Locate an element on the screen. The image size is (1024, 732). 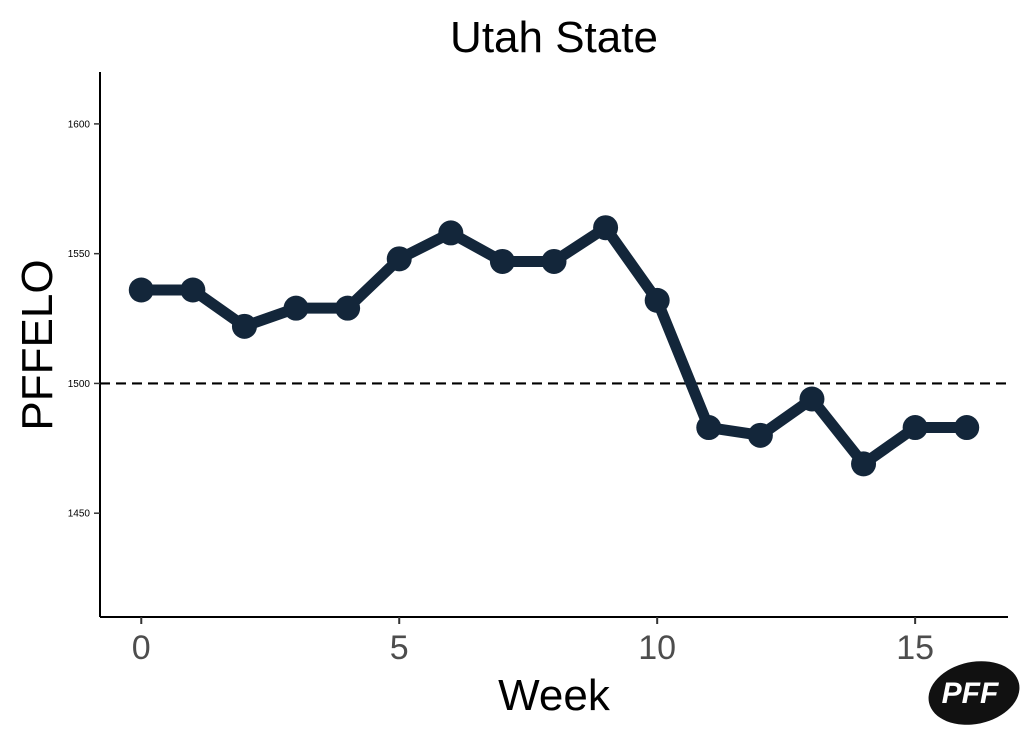
y-axis-label: PFFELO is located at coordinates (37, 344).